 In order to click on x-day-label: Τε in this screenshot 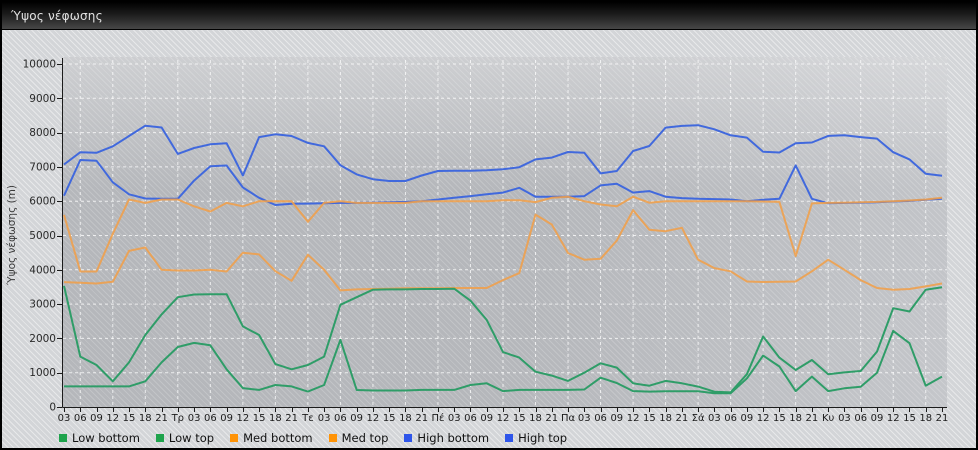, I will do `click(307, 418)`.